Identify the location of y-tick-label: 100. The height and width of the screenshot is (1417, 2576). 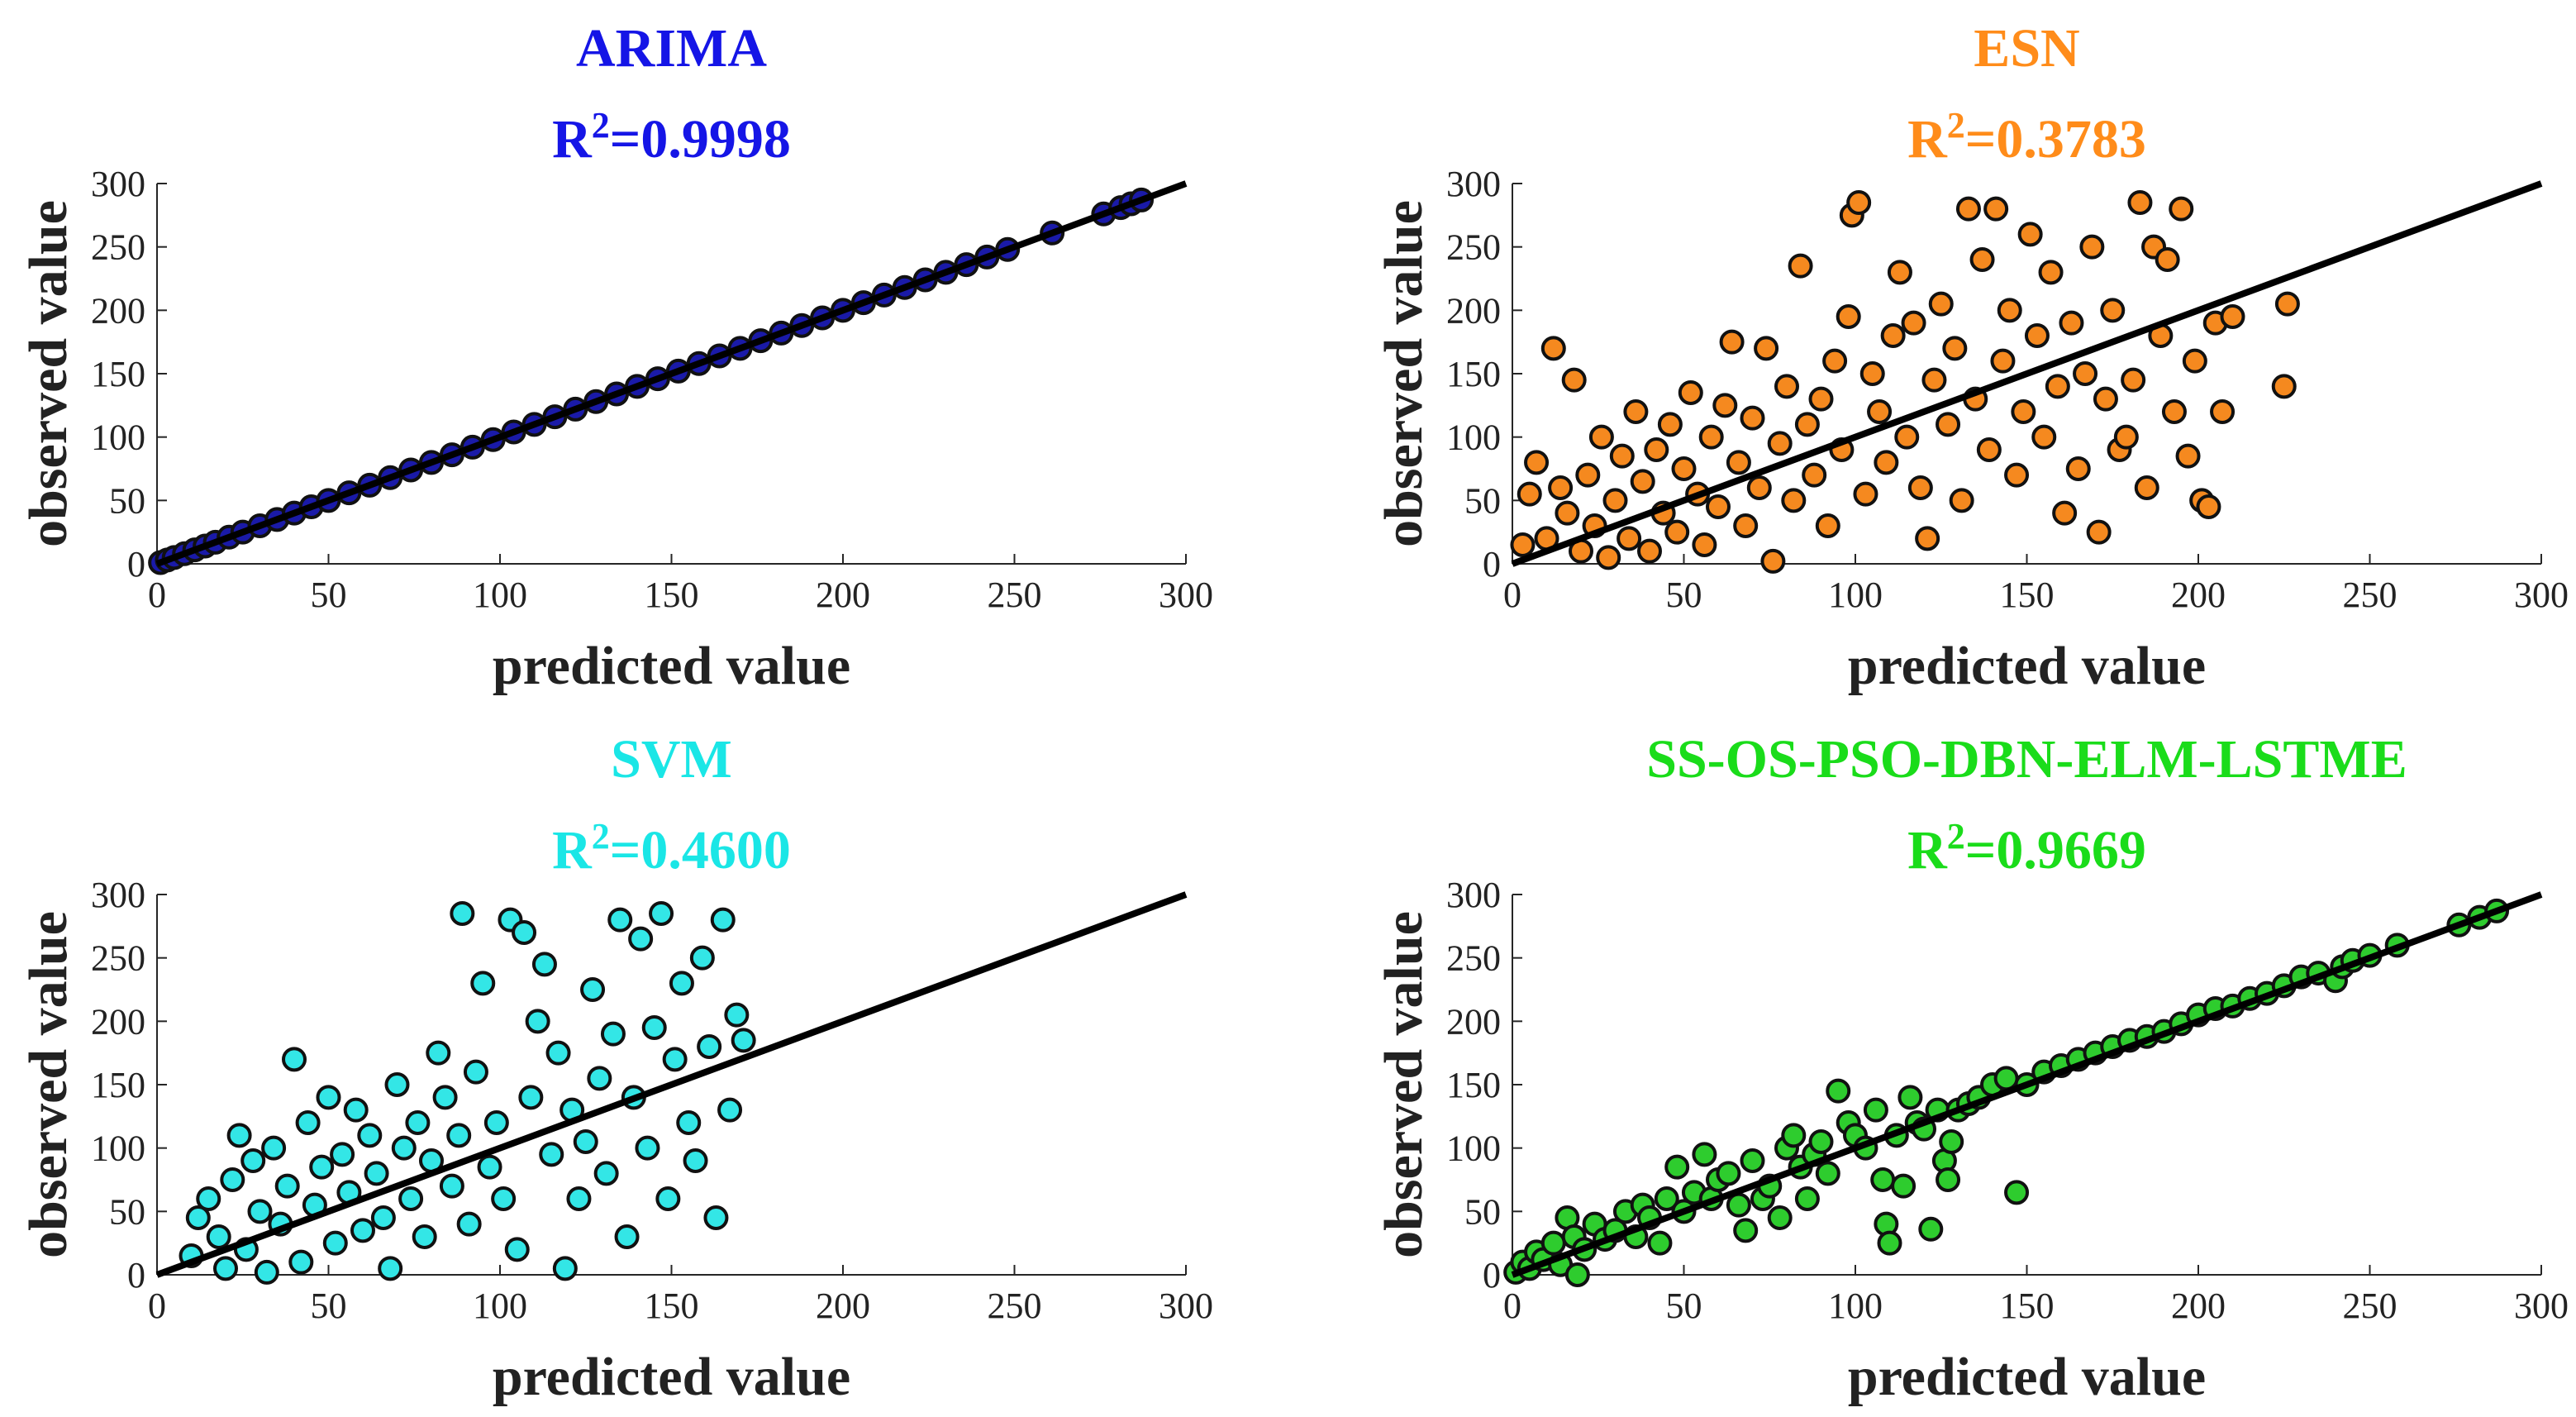
(118, 1148).